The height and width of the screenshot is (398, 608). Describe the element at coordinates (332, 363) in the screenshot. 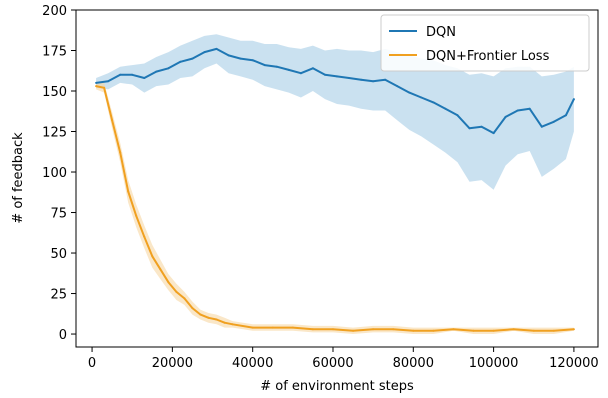

I see `x-tick-label: 60000` at that location.